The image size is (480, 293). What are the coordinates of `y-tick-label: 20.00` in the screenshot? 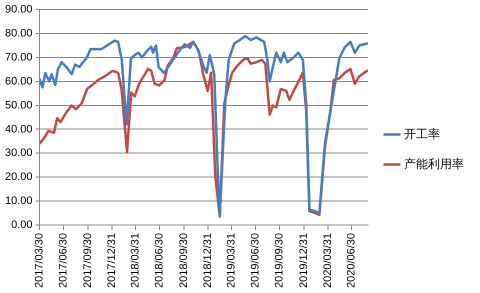 It's located at (18, 177).